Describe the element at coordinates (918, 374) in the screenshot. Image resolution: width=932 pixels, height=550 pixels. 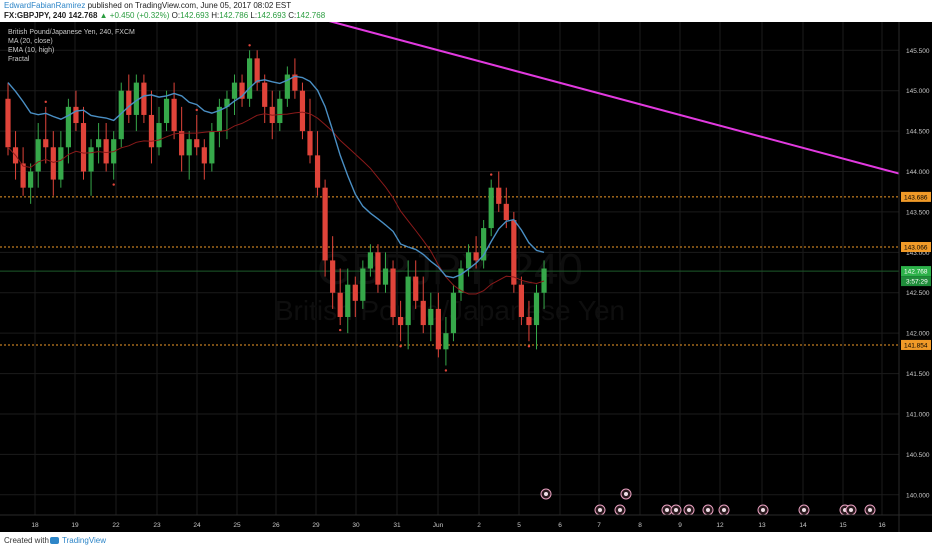
I see `price-tick-label: 141.500` at that location.